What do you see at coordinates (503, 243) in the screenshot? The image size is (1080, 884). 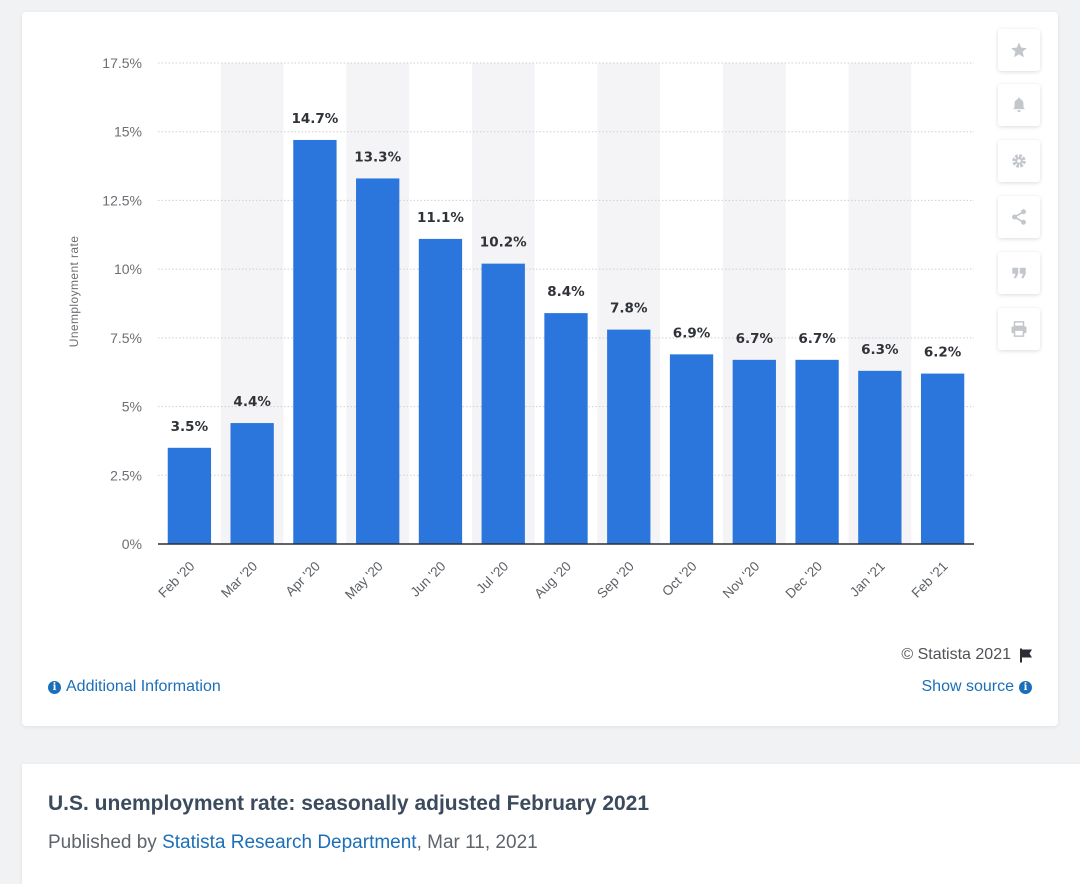 I see `data-label: 10.2%` at bounding box center [503, 243].